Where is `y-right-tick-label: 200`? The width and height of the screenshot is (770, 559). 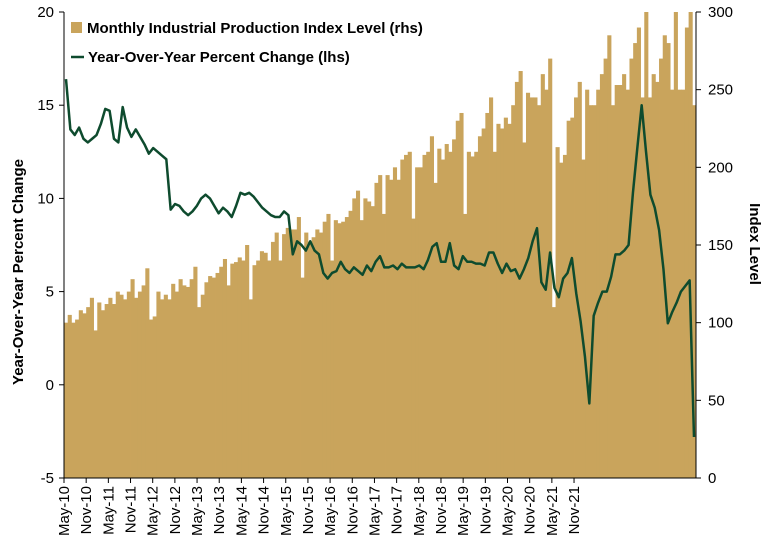
y-right-tick-label: 200 is located at coordinates (720, 167).